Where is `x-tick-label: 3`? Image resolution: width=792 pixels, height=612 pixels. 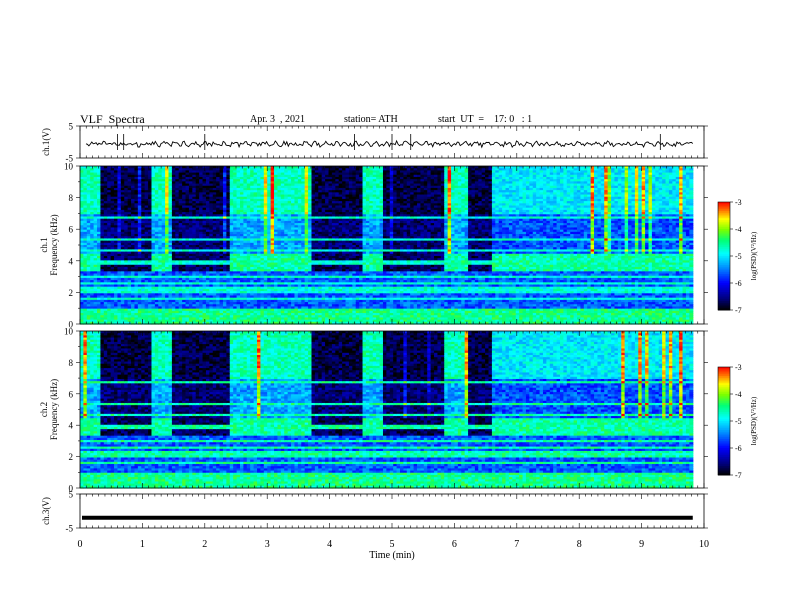
x-tick-label: 3 is located at coordinates (267, 544).